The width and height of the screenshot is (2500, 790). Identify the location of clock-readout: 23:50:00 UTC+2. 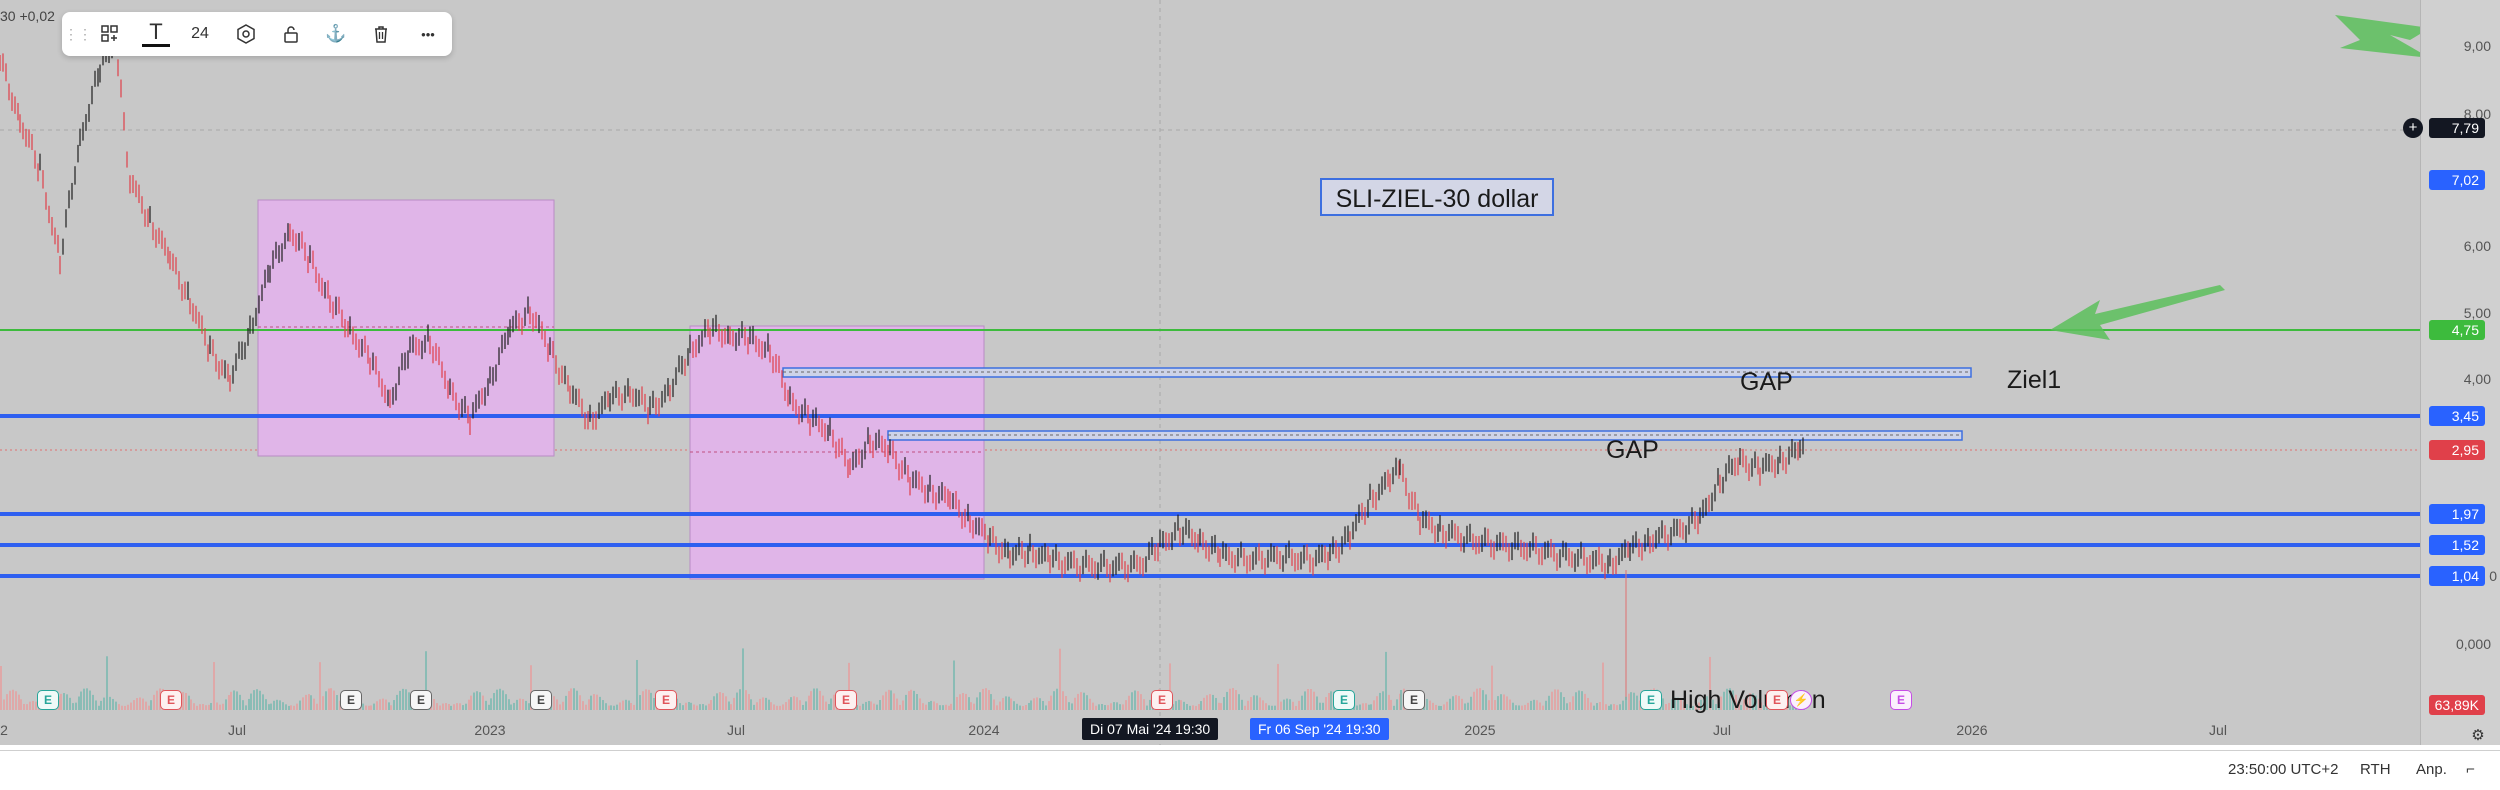
(2283, 769).